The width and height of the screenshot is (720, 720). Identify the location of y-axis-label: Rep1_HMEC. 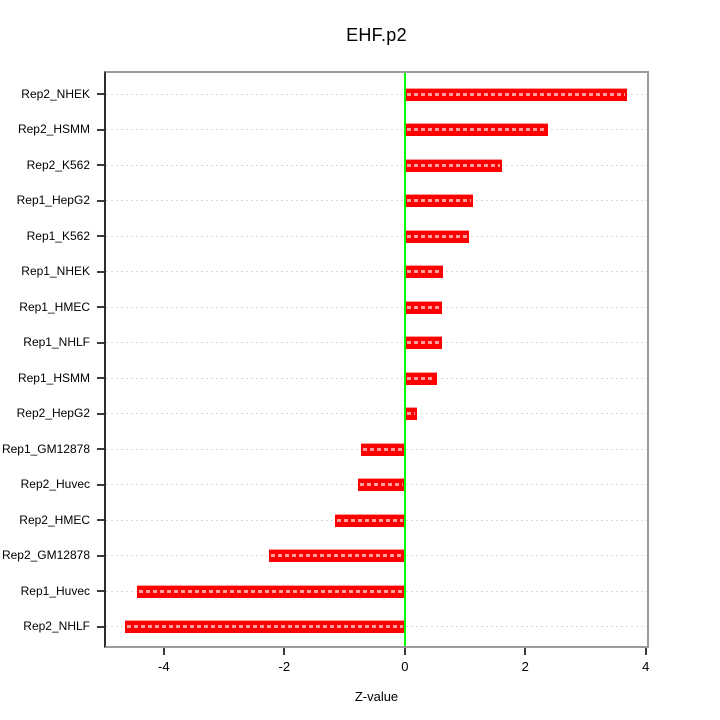
(54, 306).